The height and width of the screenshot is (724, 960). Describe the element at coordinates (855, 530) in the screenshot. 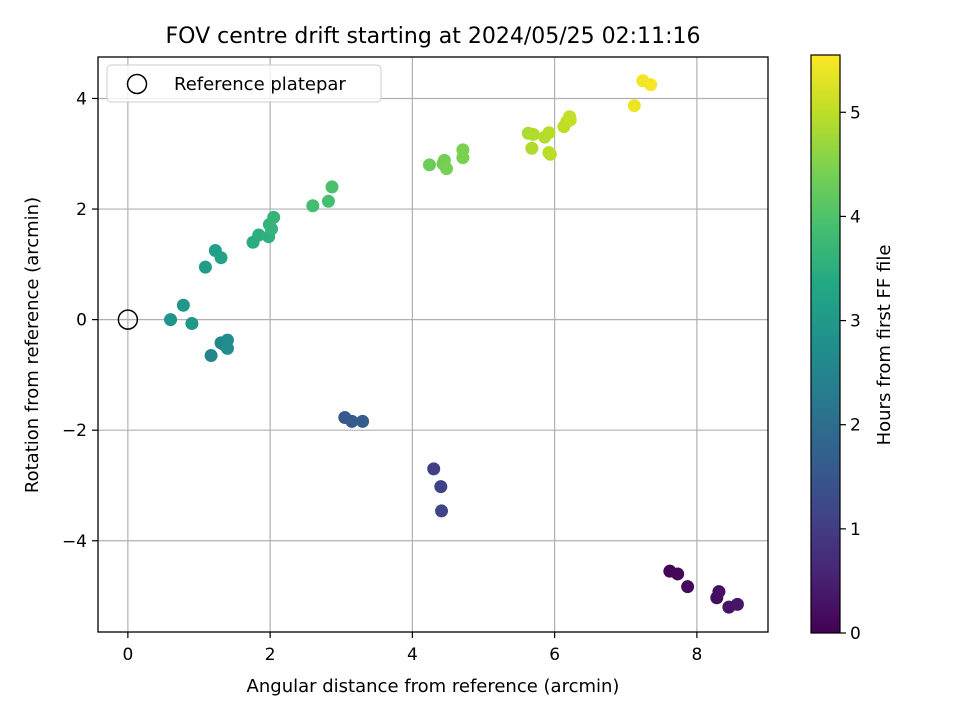

I see `colorbar-tick-label: 1` at that location.